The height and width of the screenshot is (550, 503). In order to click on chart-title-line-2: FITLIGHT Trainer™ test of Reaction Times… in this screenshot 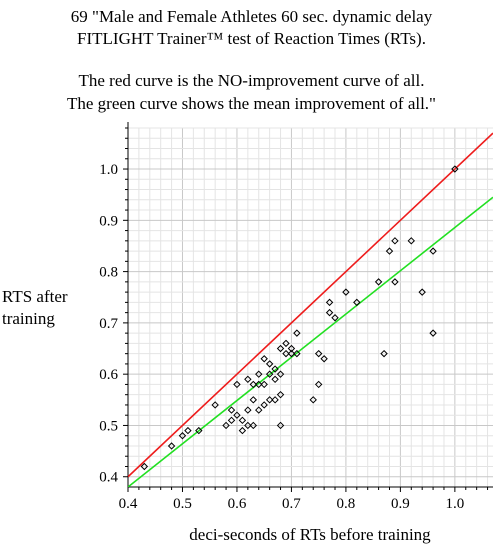, I will do `click(251, 38)`.